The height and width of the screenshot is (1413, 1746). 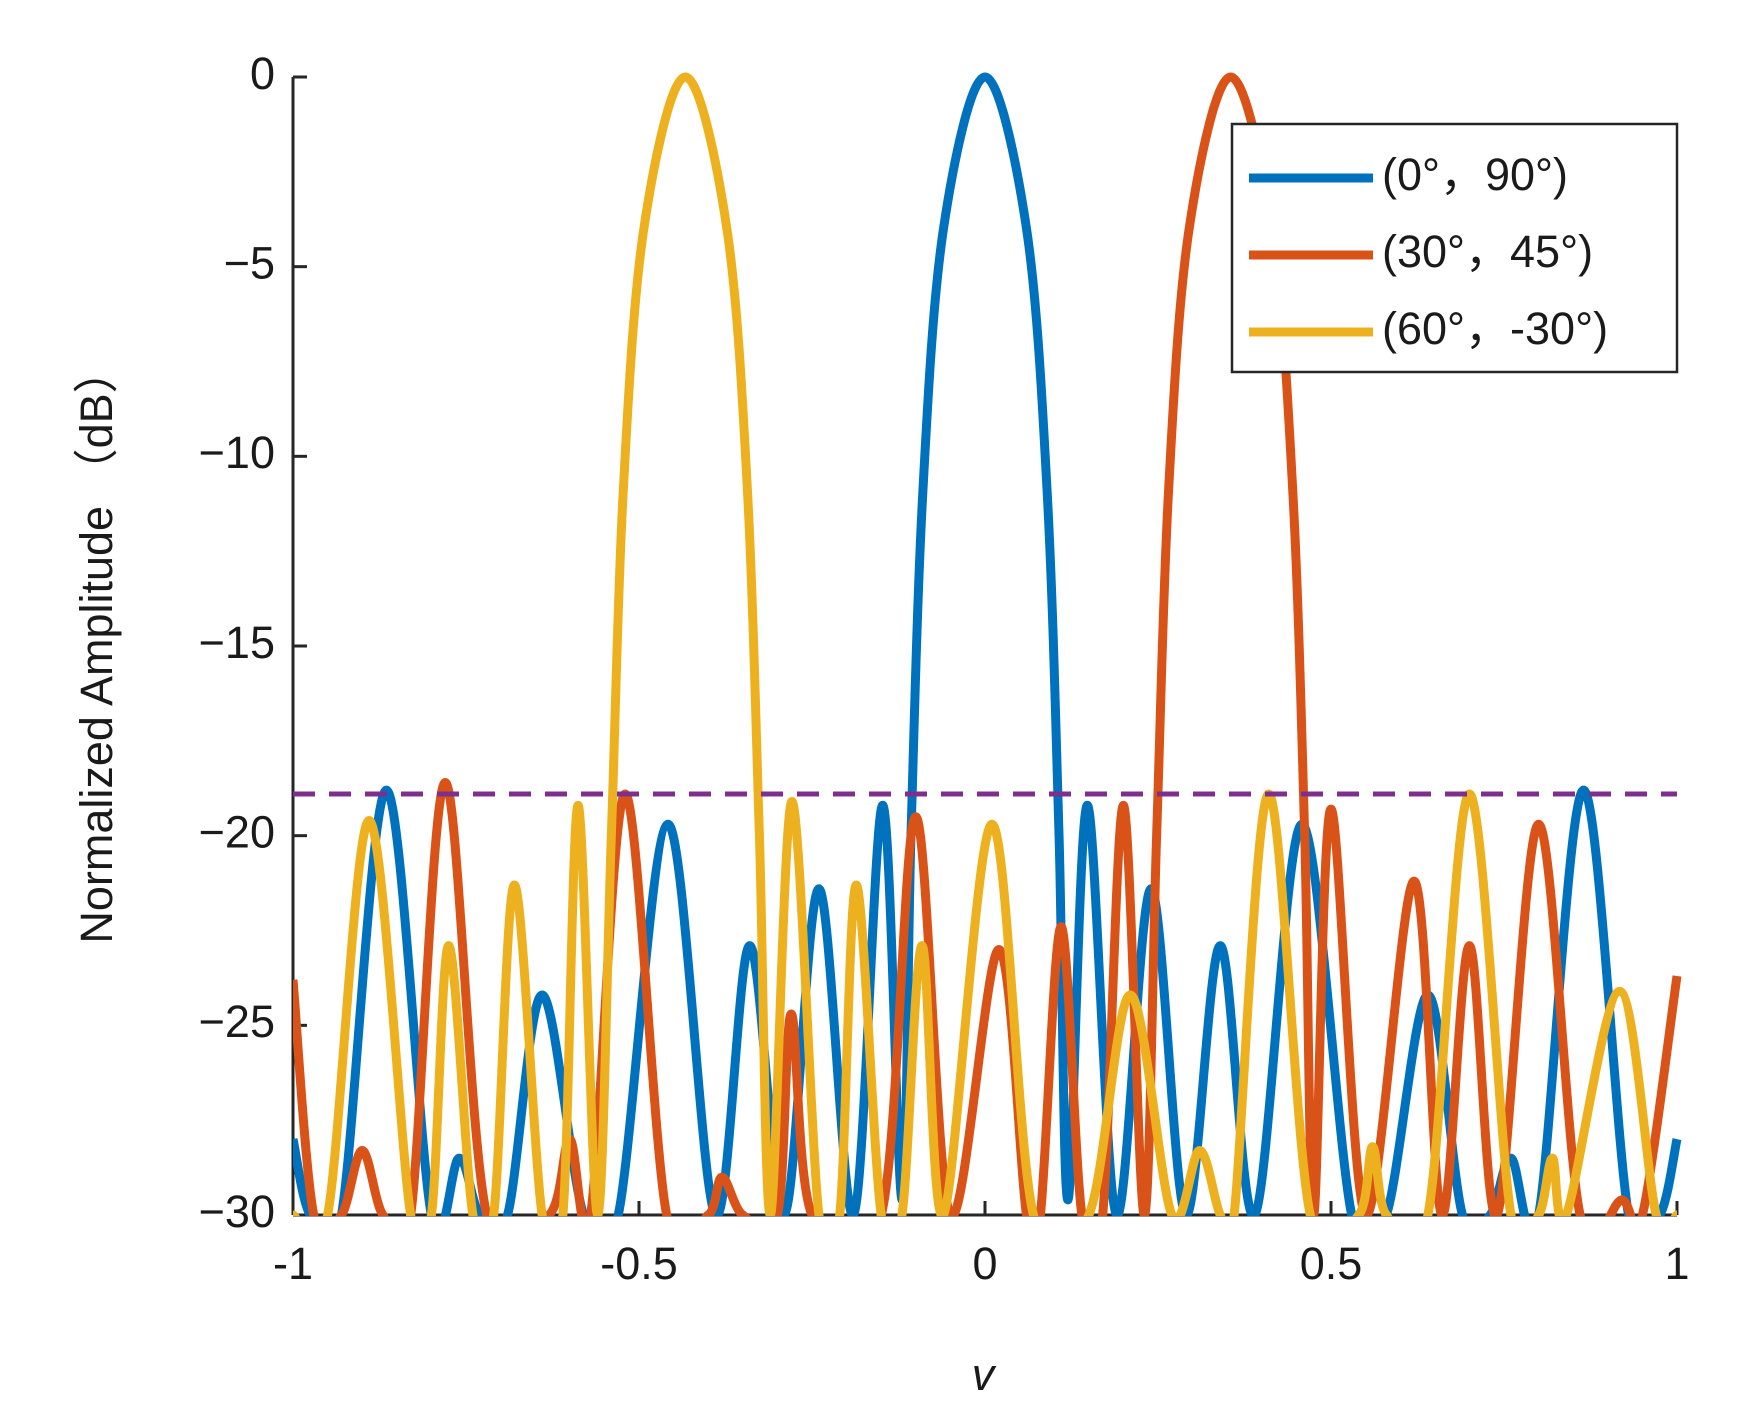 I want to click on legend-label: (60°，-30°), so click(x=1495, y=328).